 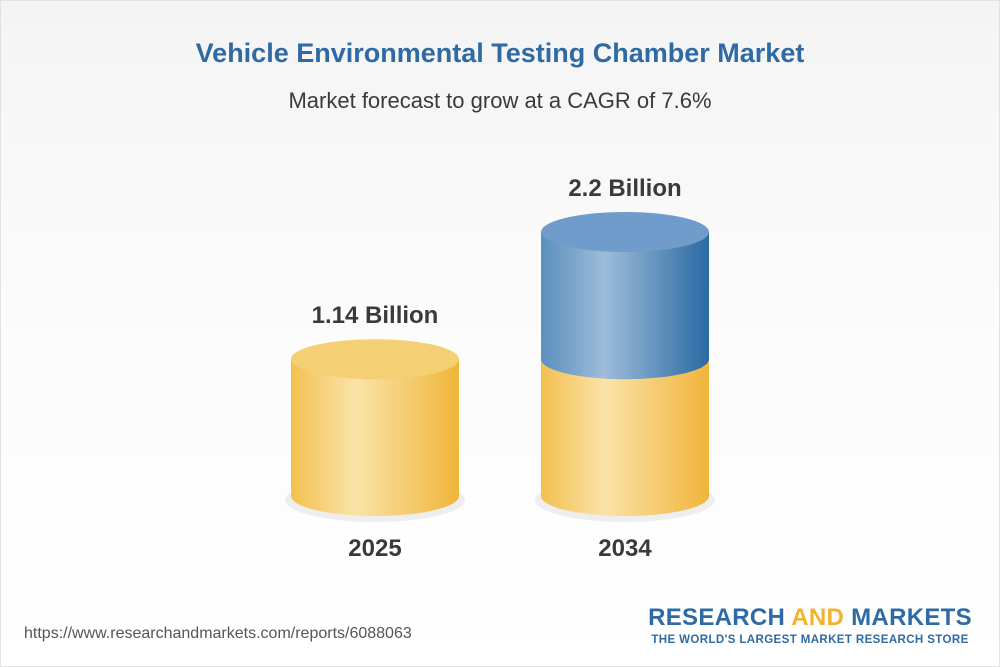 What do you see at coordinates (375, 359) in the screenshot?
I see `bar-2025-base-top` at bounding box center [375, 359].